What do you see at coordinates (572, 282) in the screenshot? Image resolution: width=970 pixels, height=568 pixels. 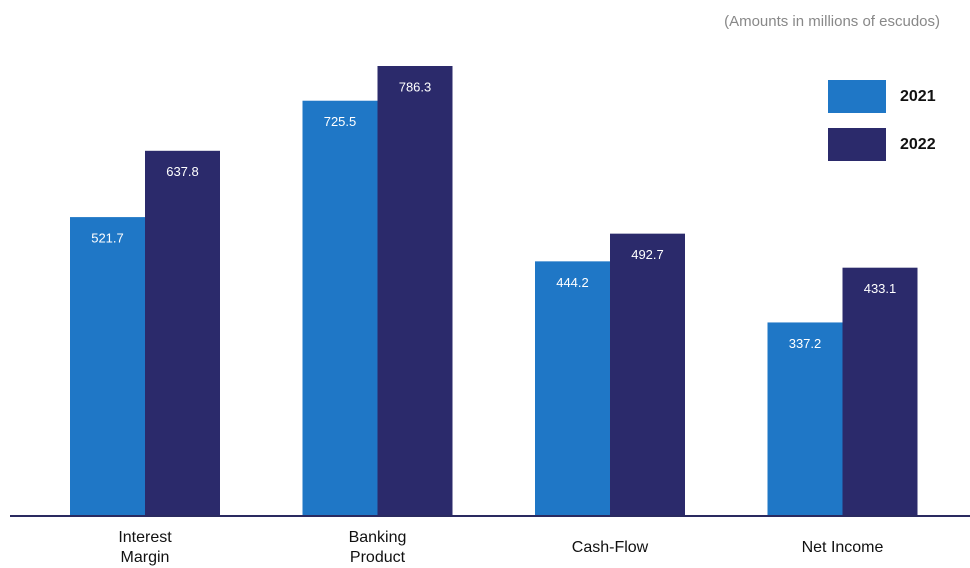 I see `value-label: 444.2` at bounding box center [572, 282].